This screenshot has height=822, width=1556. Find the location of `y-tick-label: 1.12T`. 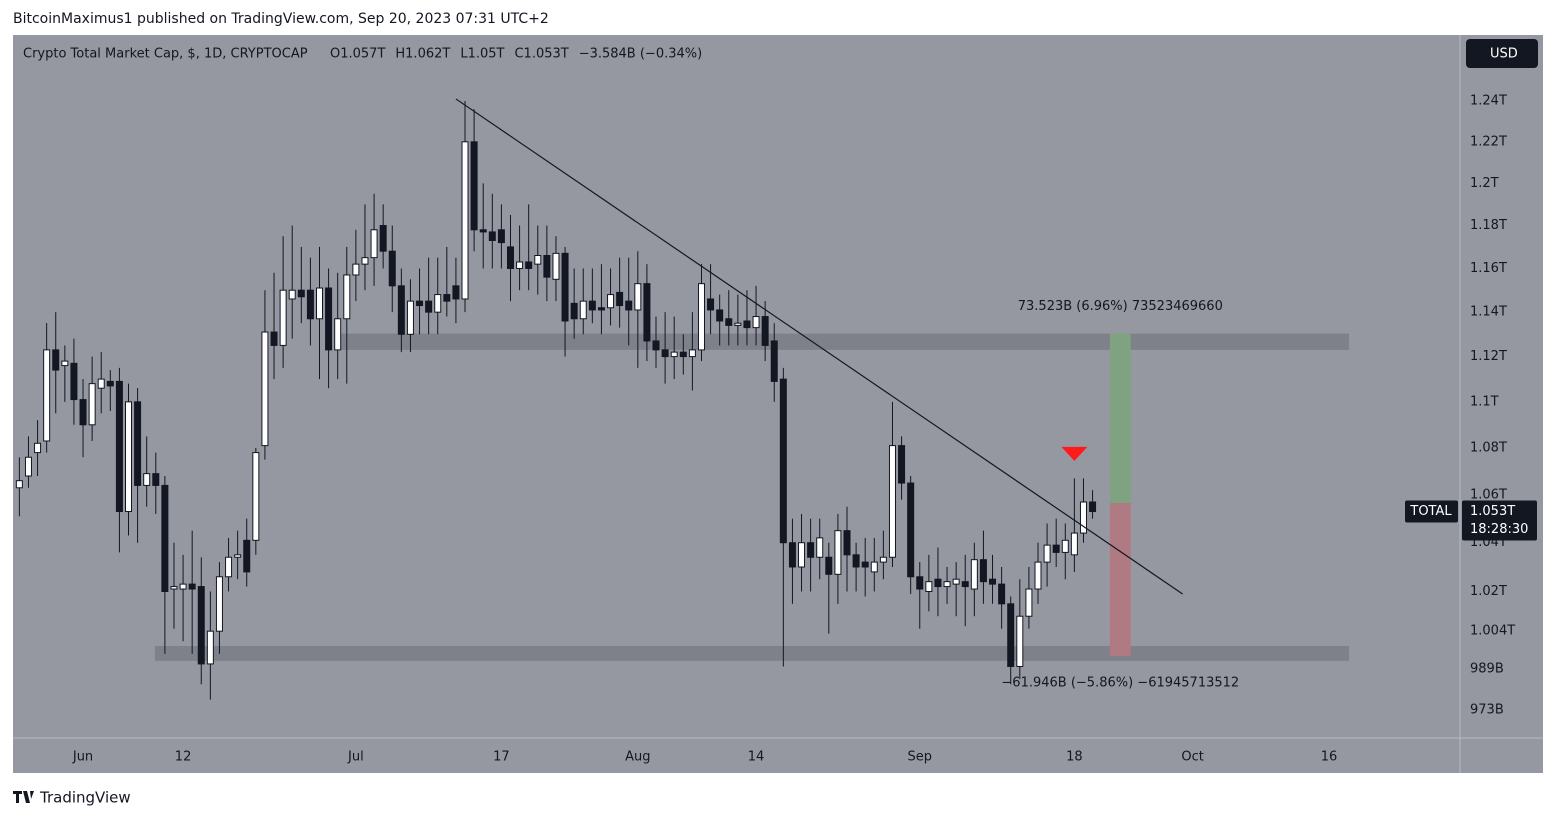

y-tick-label: 1.12T is located at coordinates (1488, 356).